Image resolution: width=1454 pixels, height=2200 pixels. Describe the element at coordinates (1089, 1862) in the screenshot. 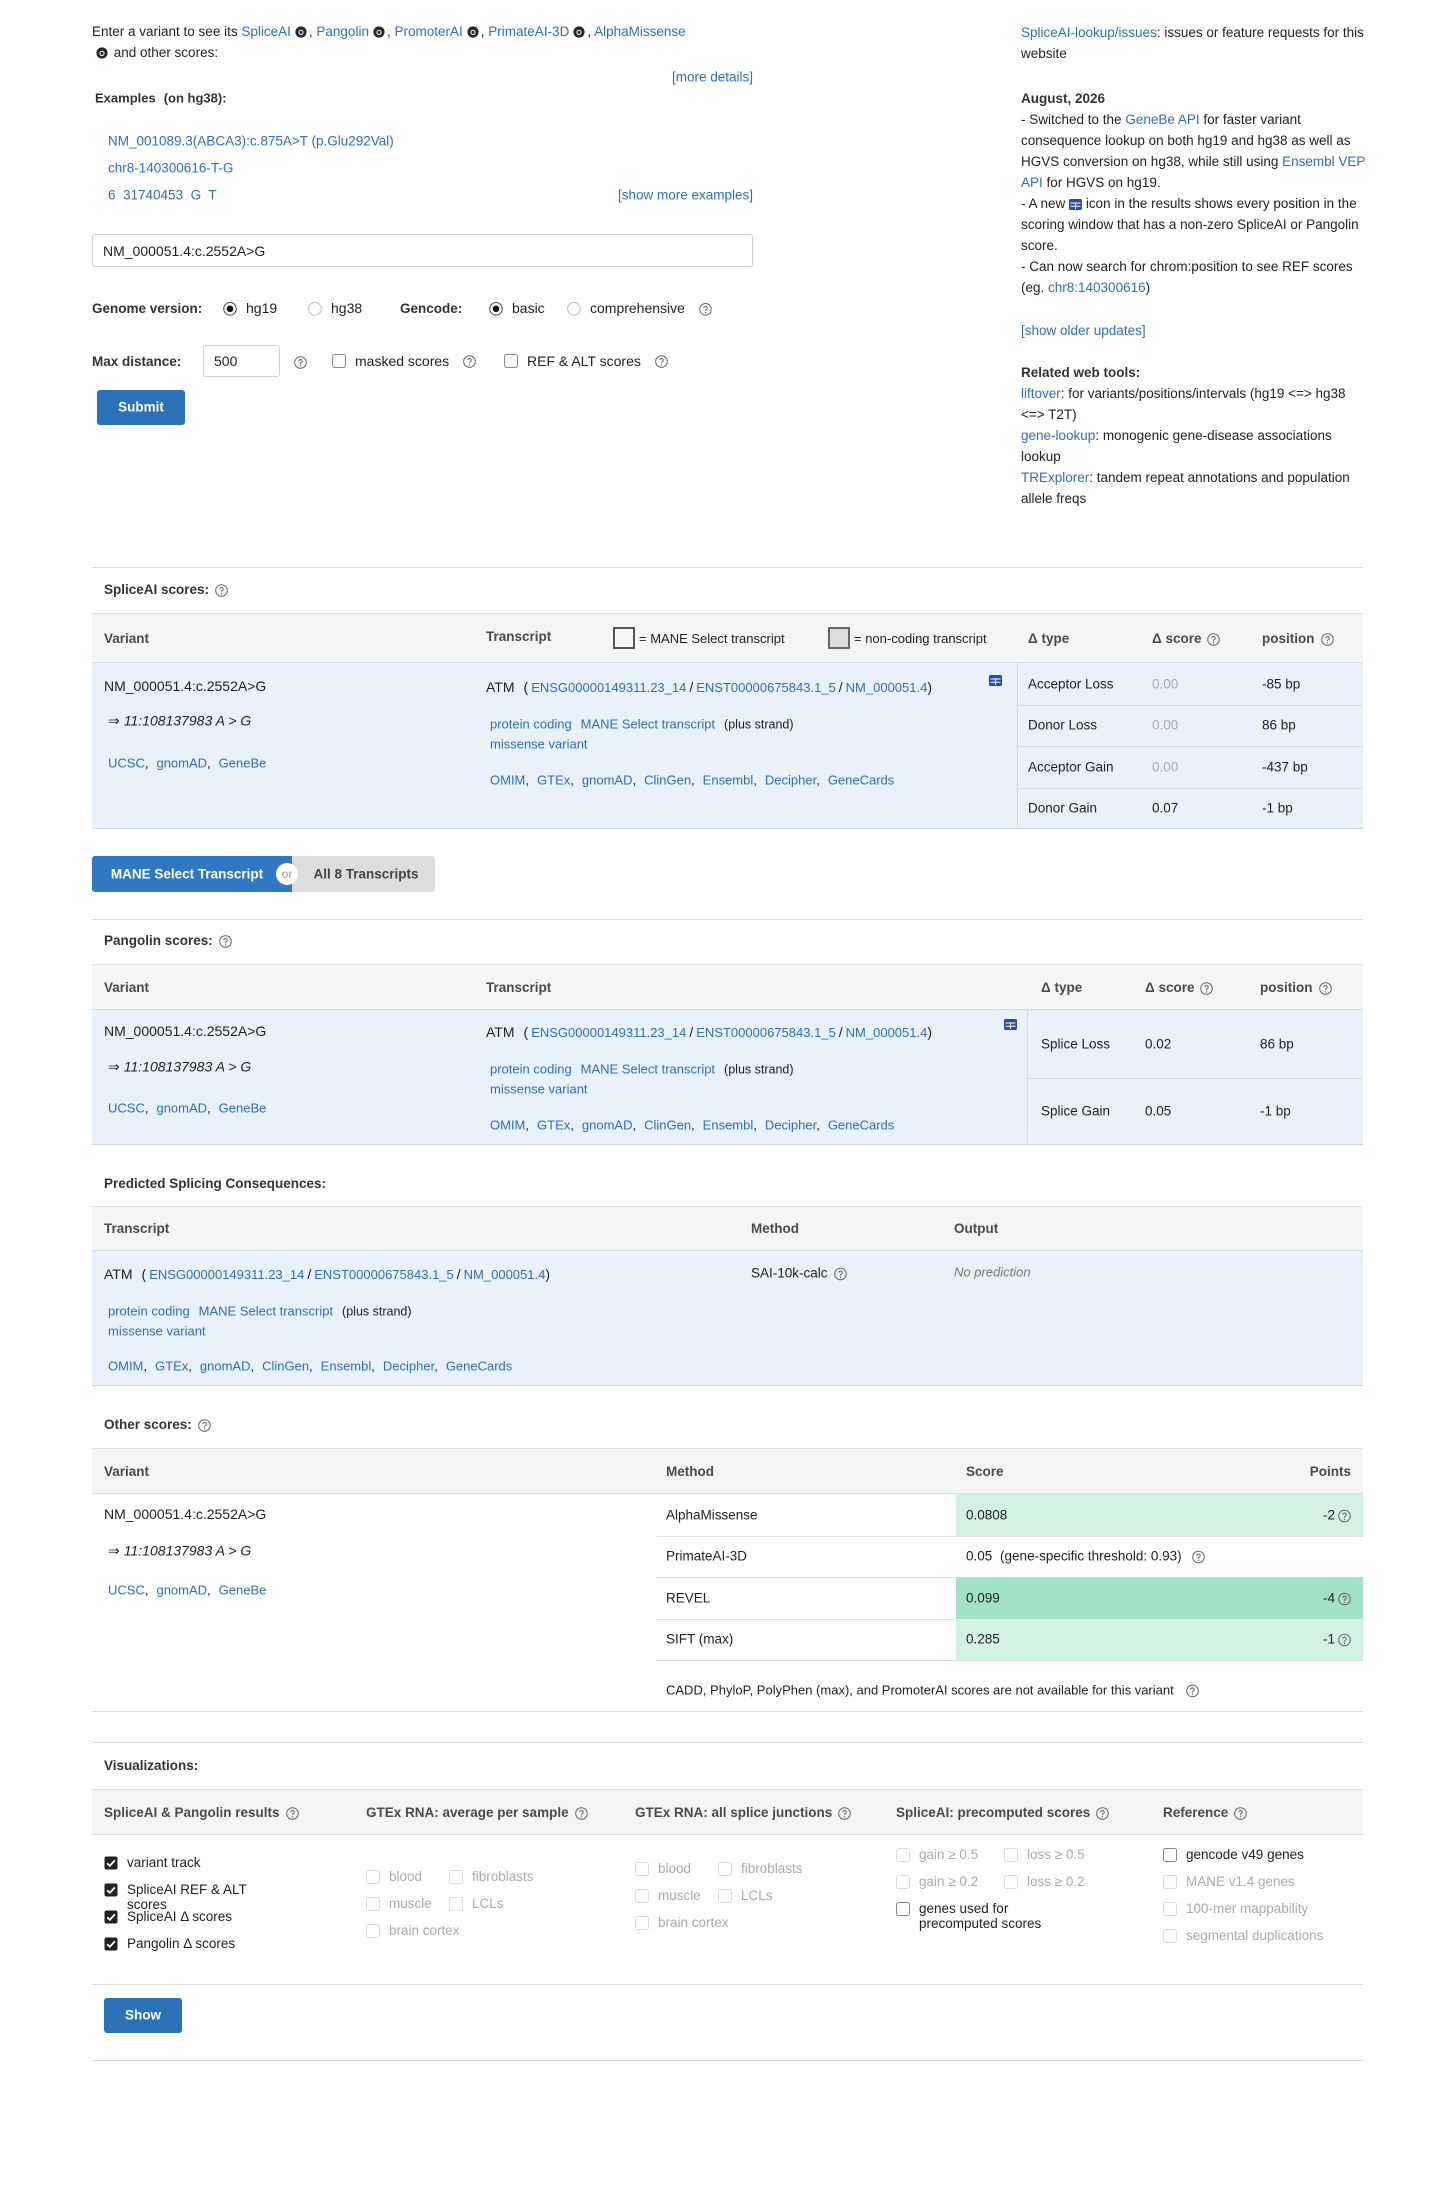

I see `checkbox-item: loss ≥ 0.5` at that location.